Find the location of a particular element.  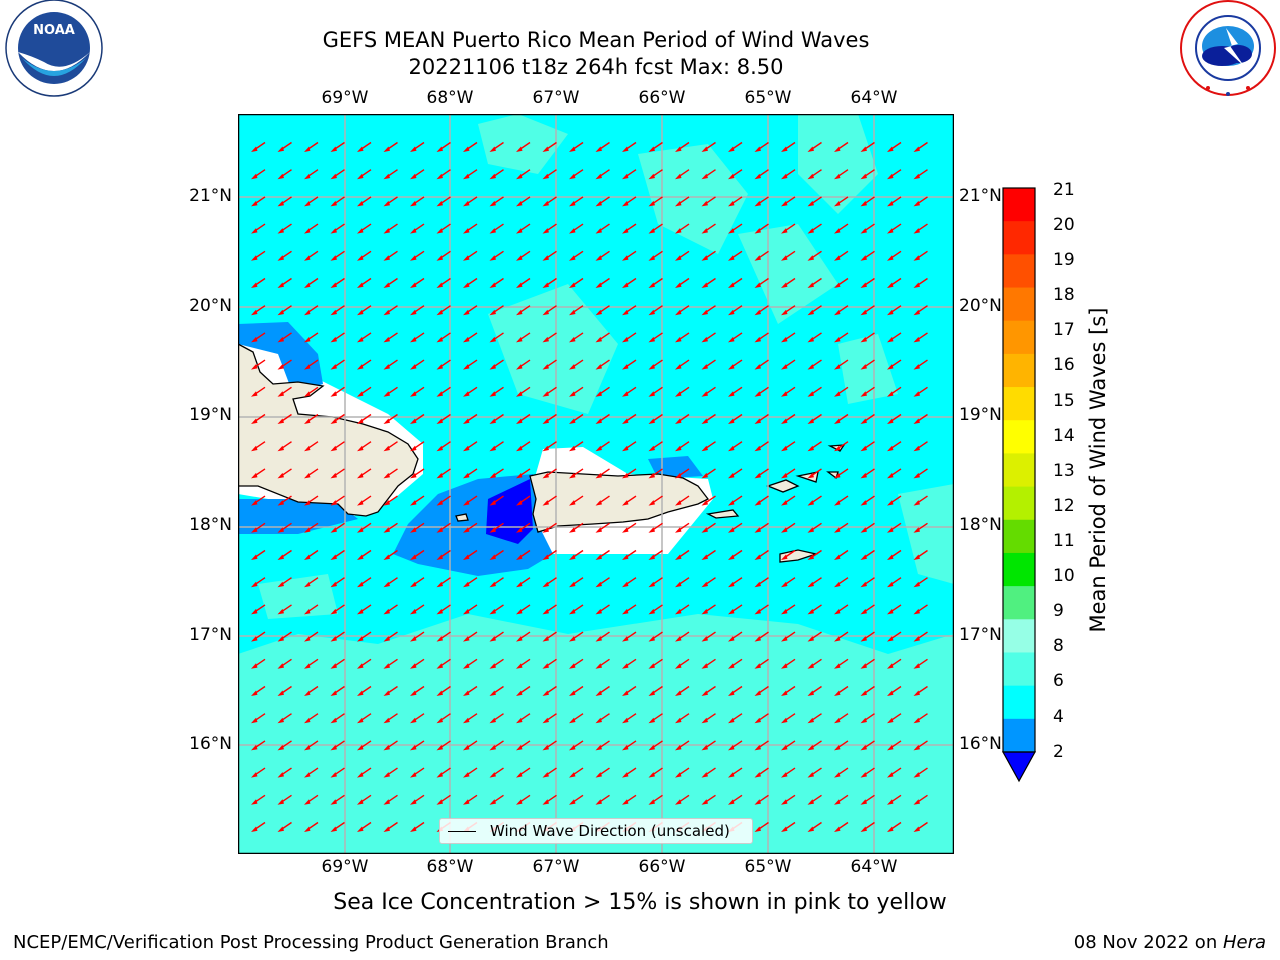

lon-label: 69°W is located at coordinates (345, 98).